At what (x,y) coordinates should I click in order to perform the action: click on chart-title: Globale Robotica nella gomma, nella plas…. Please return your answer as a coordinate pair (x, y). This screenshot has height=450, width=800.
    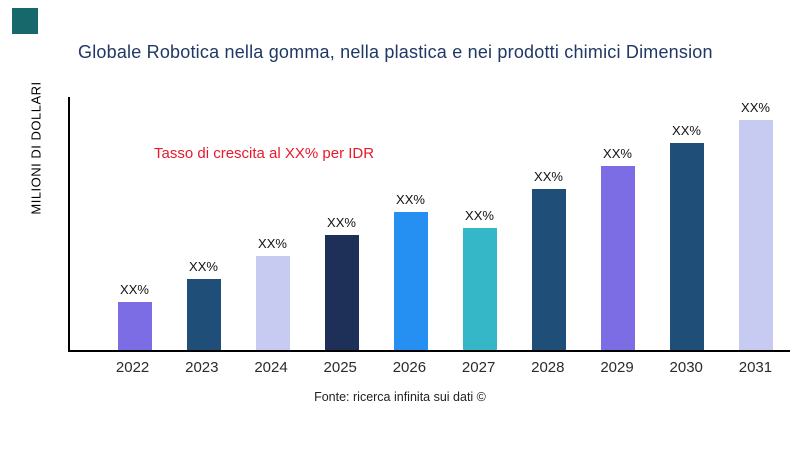
    Looking at the image, I should click on (395, 52).